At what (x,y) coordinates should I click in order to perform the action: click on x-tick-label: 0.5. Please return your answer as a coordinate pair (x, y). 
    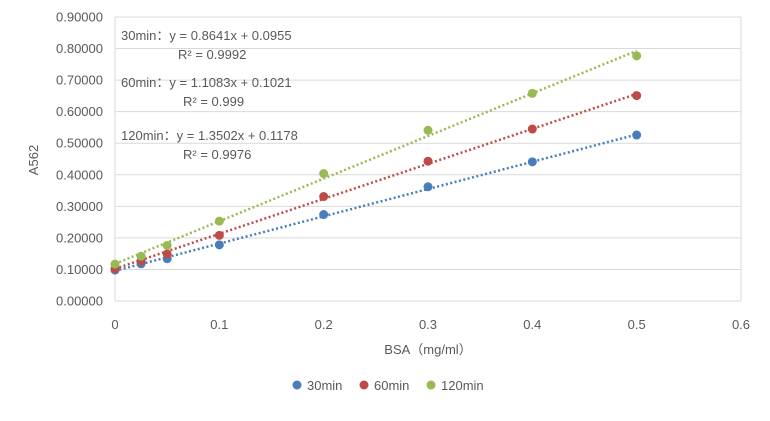
    Looking at the image, I should click on (637, 324).